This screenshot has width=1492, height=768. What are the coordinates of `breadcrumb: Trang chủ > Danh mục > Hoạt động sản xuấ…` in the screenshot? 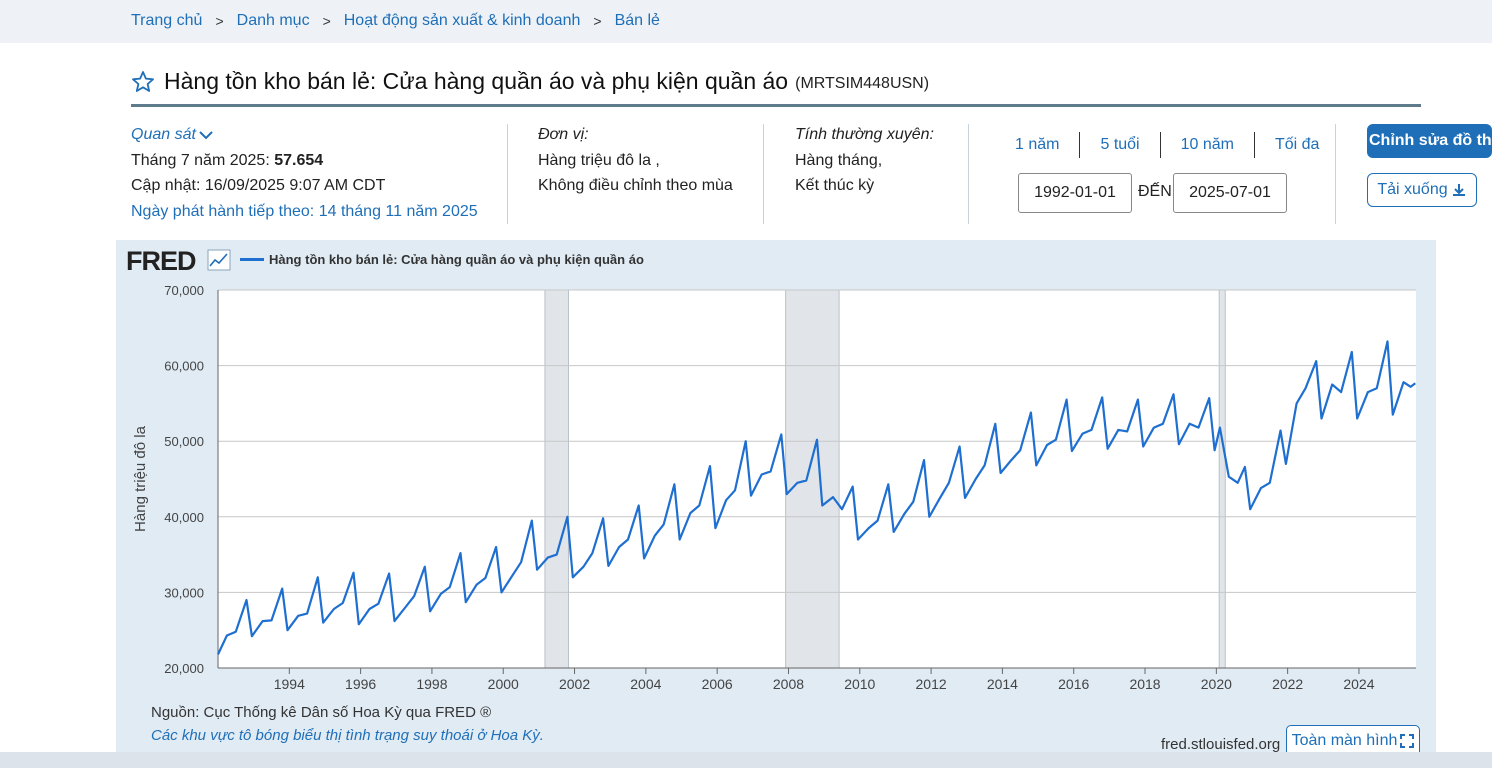 It's located at (395, 21).